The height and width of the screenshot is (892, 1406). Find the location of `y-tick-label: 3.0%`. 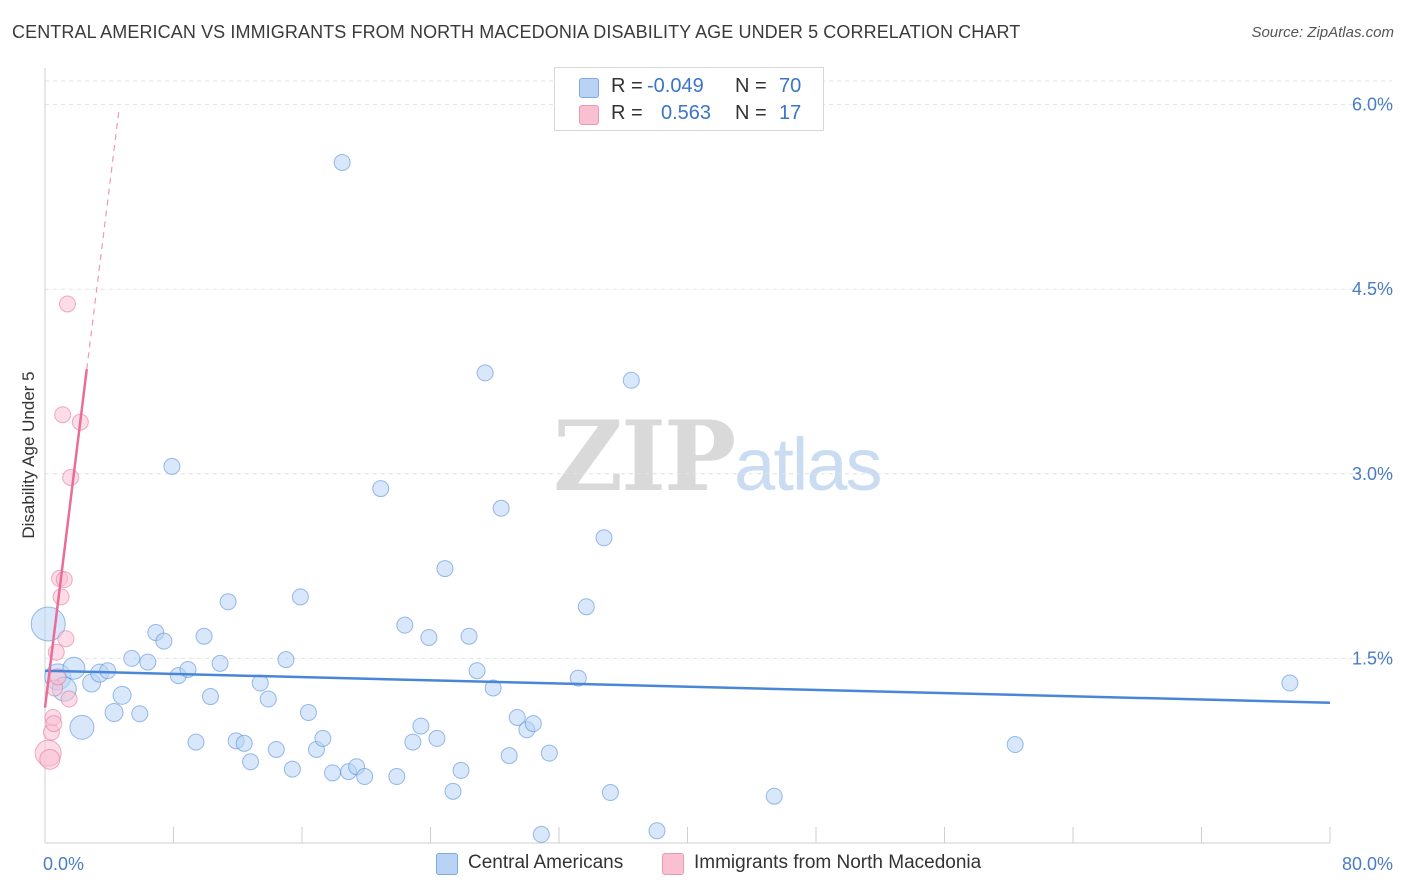

y-tick-label: 3.0% is located at coordinates (1372, 474).